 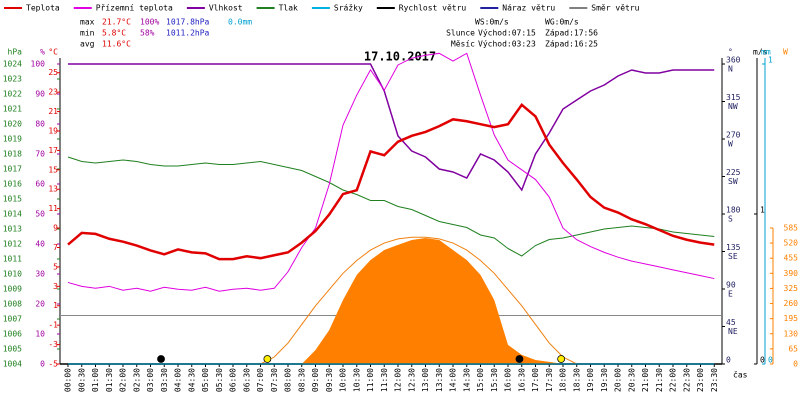 I want to click on wind-speed: WS:0m/s, so click(x=492, y=22).